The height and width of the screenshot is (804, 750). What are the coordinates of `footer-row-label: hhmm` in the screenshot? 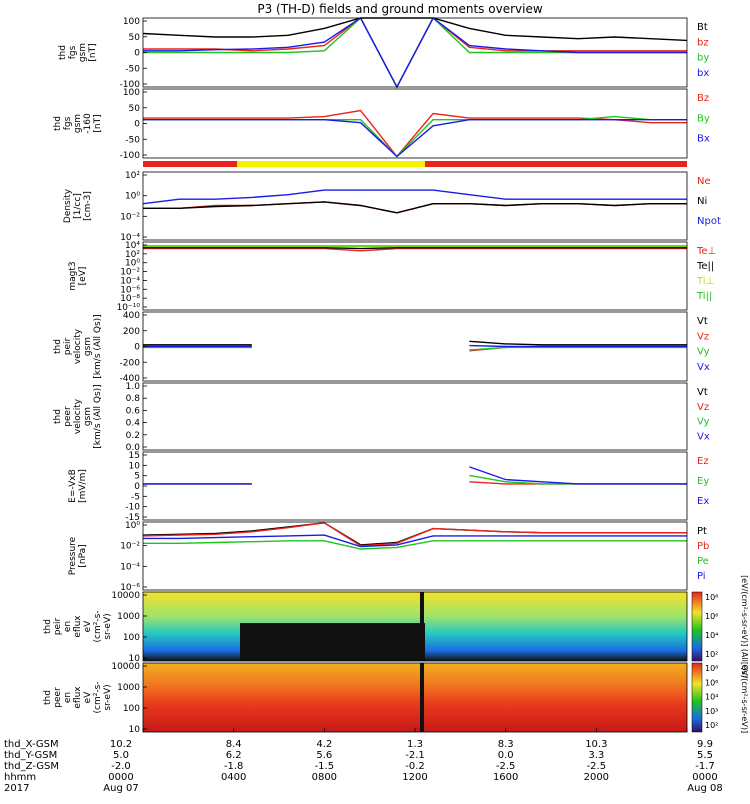 It's located at (20, 777).